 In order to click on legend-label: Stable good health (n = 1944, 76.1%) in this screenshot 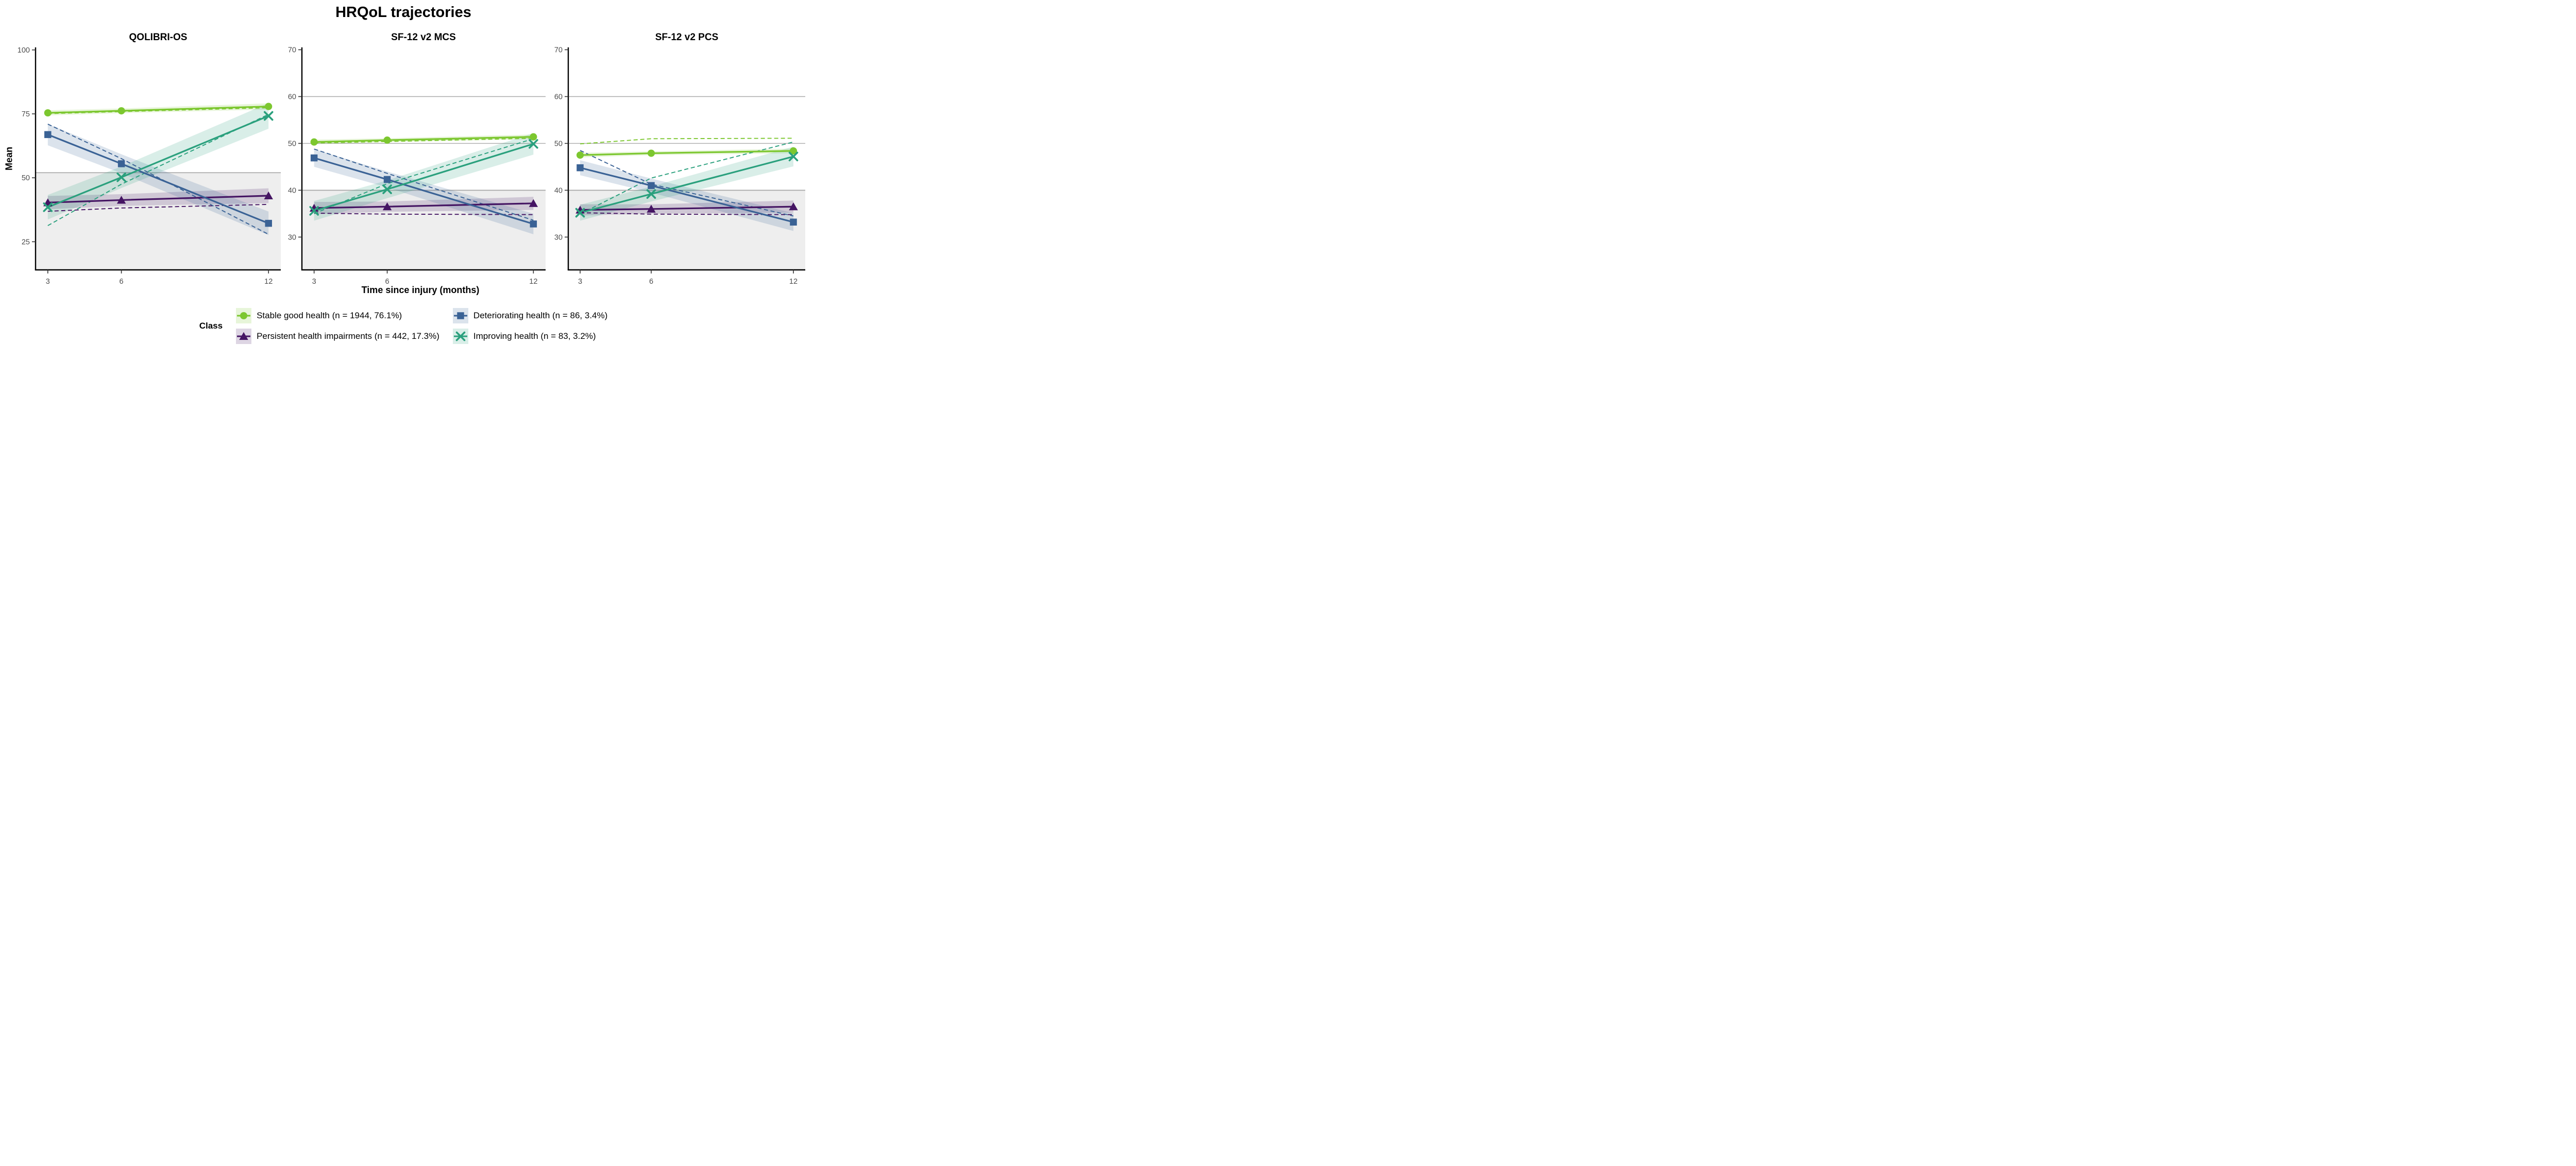, I will do `click(329, 315)`.